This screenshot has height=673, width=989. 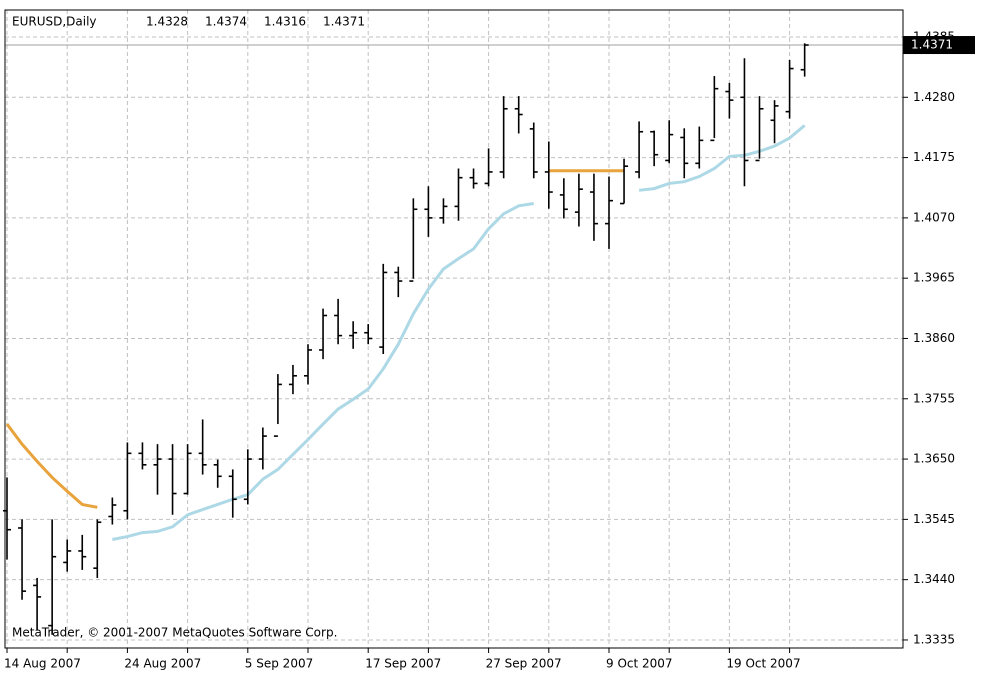 What do you see at coordinates (226, 22) in the screenshot?
I see `header-high: 1.4374` at bounding box center [226, 22].